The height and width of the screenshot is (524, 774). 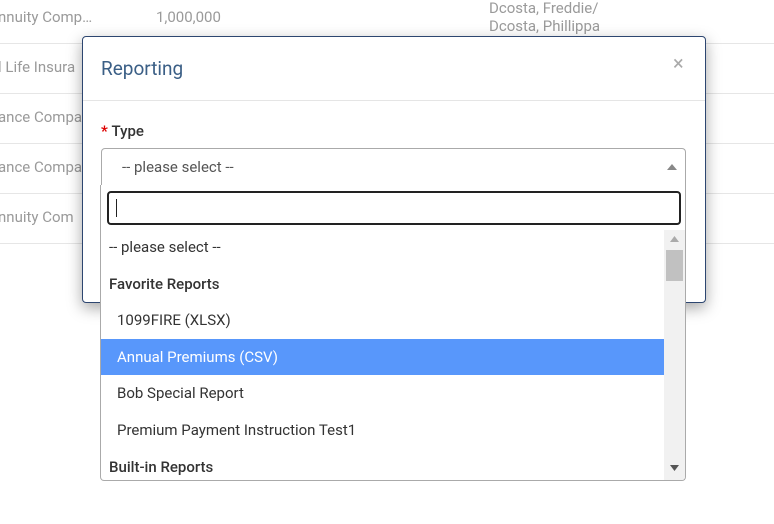 I want to click on option-group: Built-in Reports, so click(x=161, y=466).